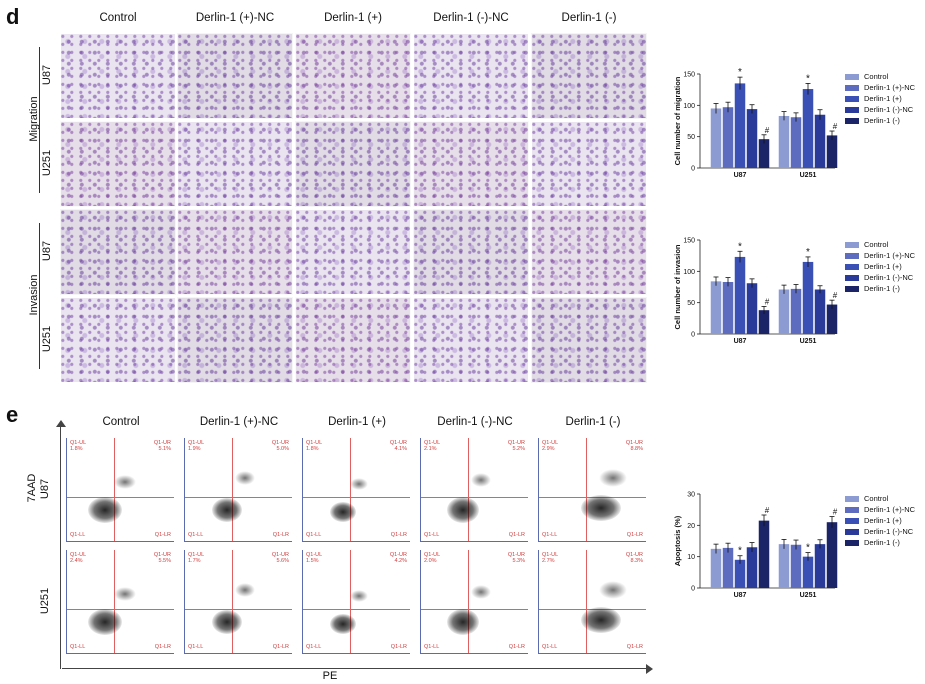 The height and width of the screenshot is (684, 925). I want to click on flow-cytometry-plot: Q1-UL 2.1% Q1-UR 5.2% Q1-LL Q1-LR, so click(474, 490).